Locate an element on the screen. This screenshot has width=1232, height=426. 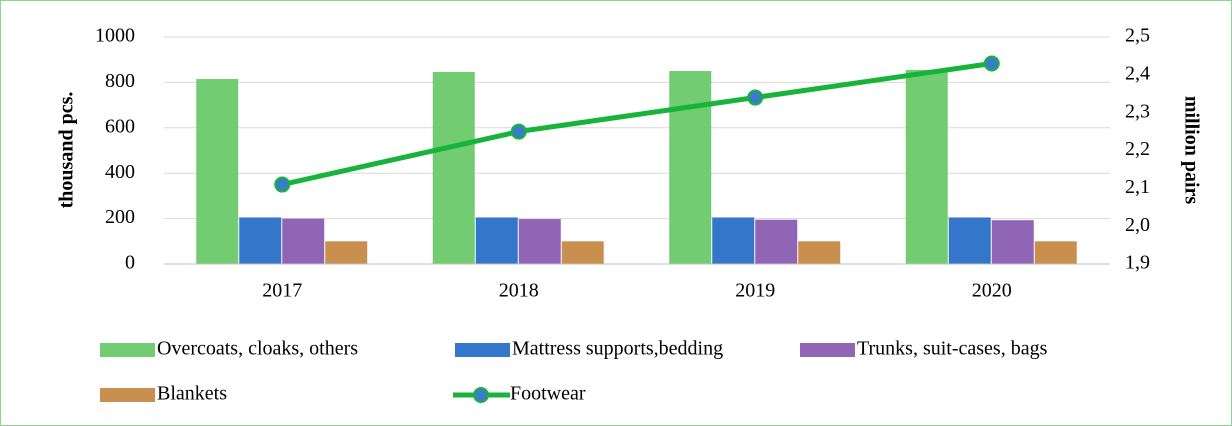
legend-label: Footwear is located at coordinates (548, 394).